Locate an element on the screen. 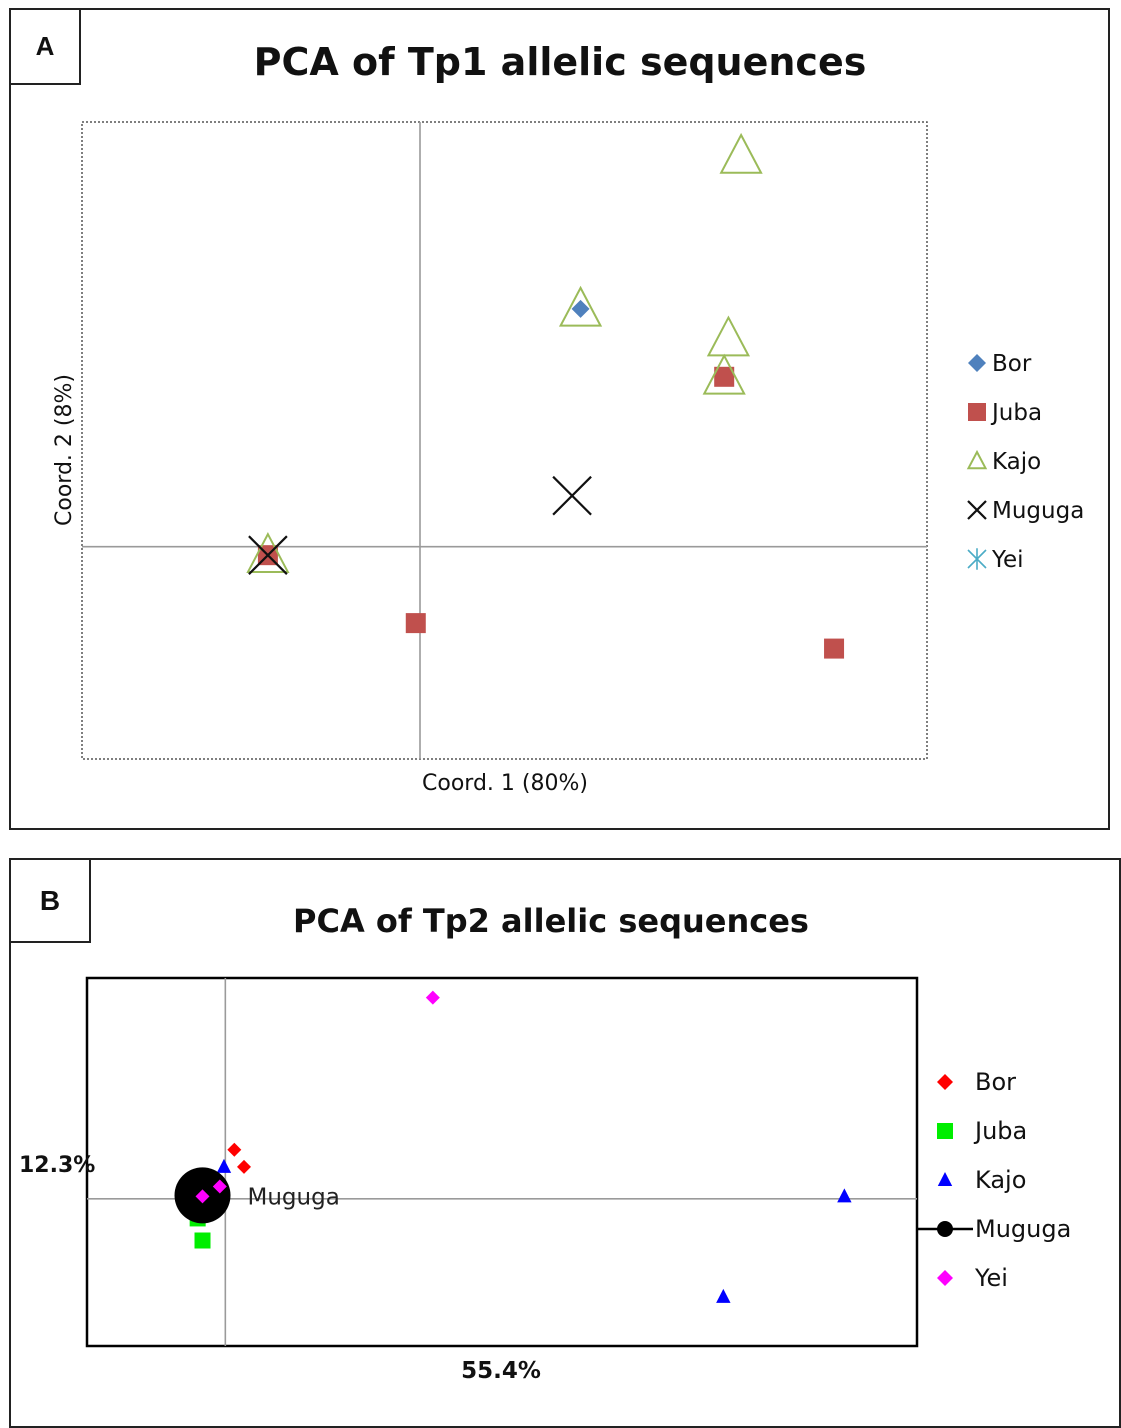 Image resolution: width=1121 pixels, height=1428 pixels. panel-label-a: A is located at coordinates (45, 46).